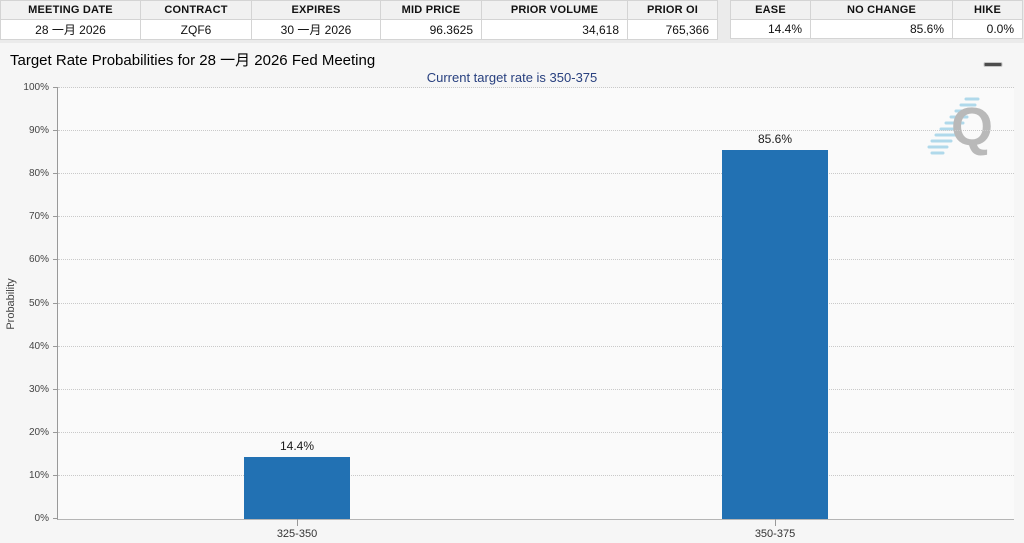 This screenshot has width=1024, height=543. What do you see at coordinates (987, 29) in the screenshot?
I see `hike-value: 0.0%` at bounding box center [987, 29].